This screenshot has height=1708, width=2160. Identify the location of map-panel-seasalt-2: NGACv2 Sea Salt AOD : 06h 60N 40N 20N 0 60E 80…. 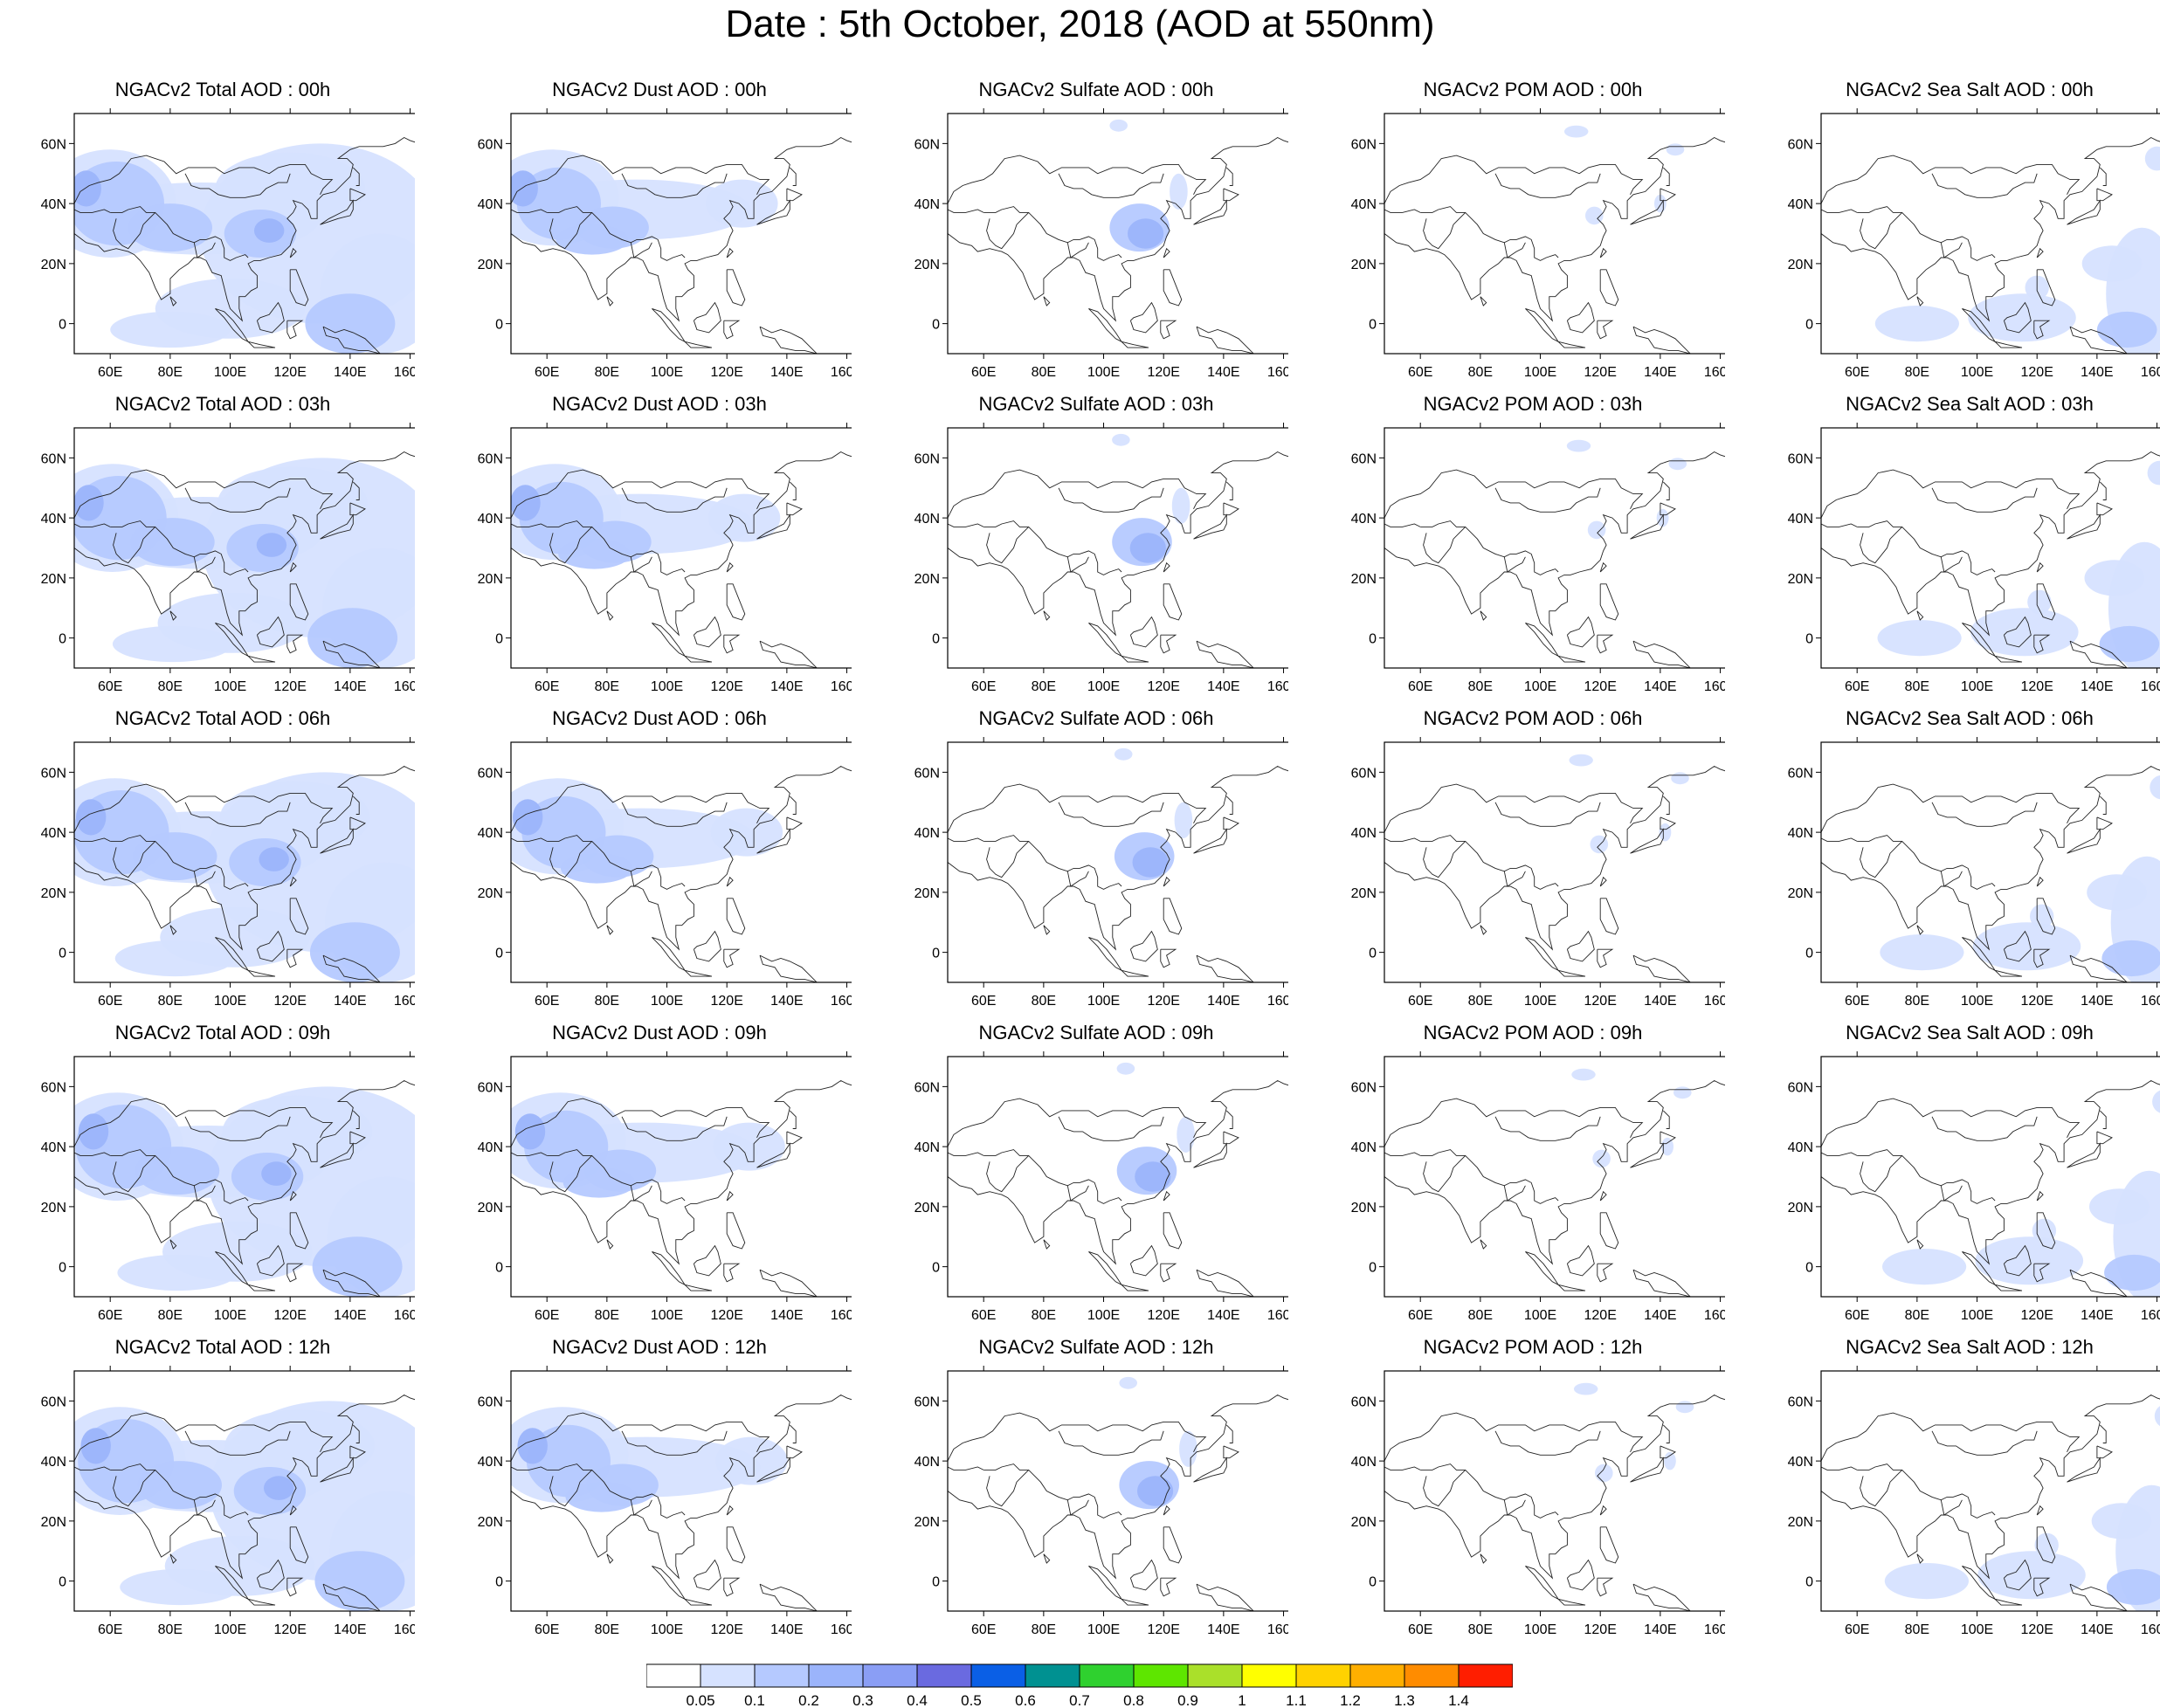
(1968, 862).